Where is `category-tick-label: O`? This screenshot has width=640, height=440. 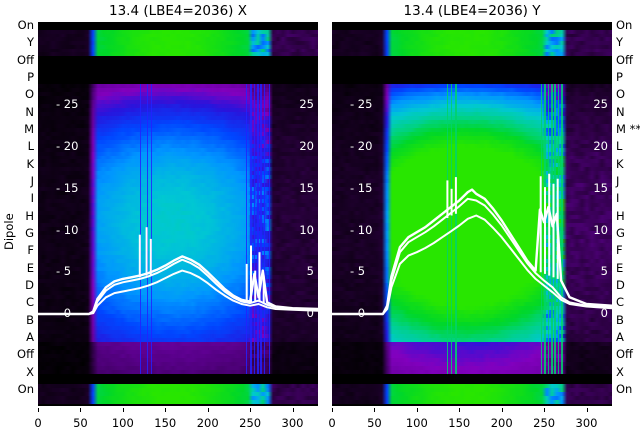 category-tick-label: O is located at coordinates (621, 94).